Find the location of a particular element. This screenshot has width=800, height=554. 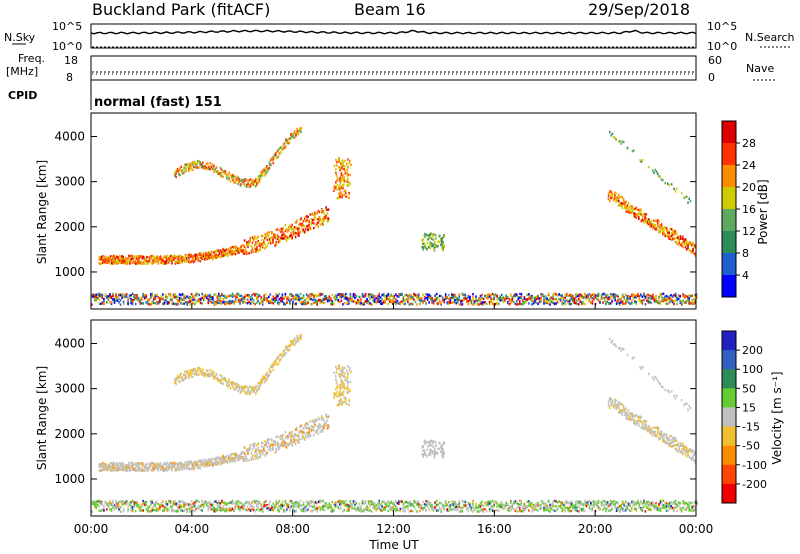

freq-label-2: [MHz] is located at coordinates (22, 71).